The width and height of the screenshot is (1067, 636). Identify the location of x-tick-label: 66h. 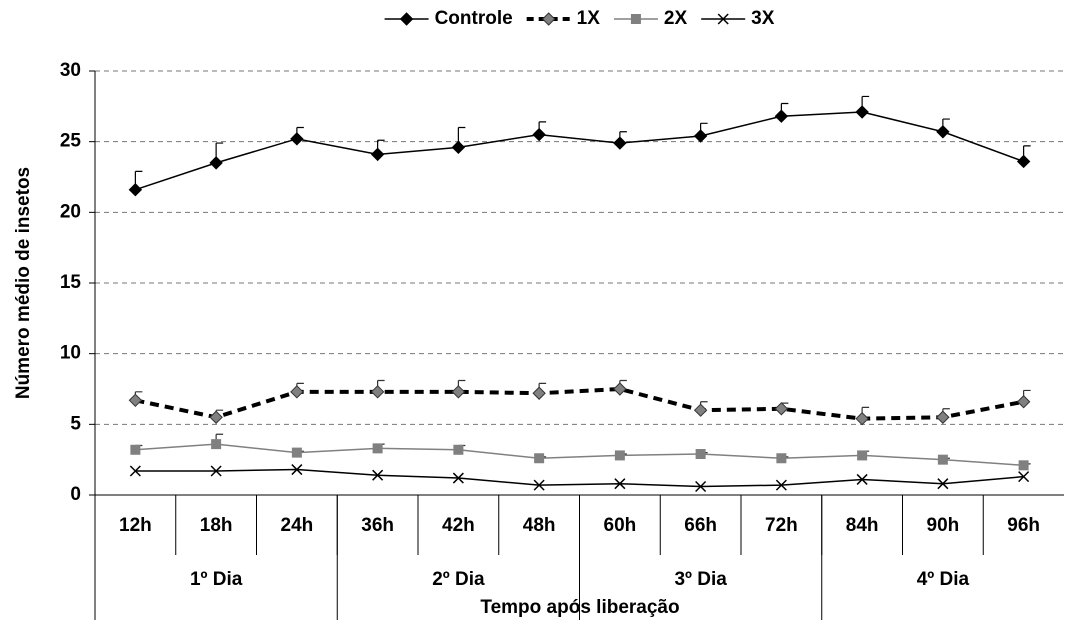
(700, 525).